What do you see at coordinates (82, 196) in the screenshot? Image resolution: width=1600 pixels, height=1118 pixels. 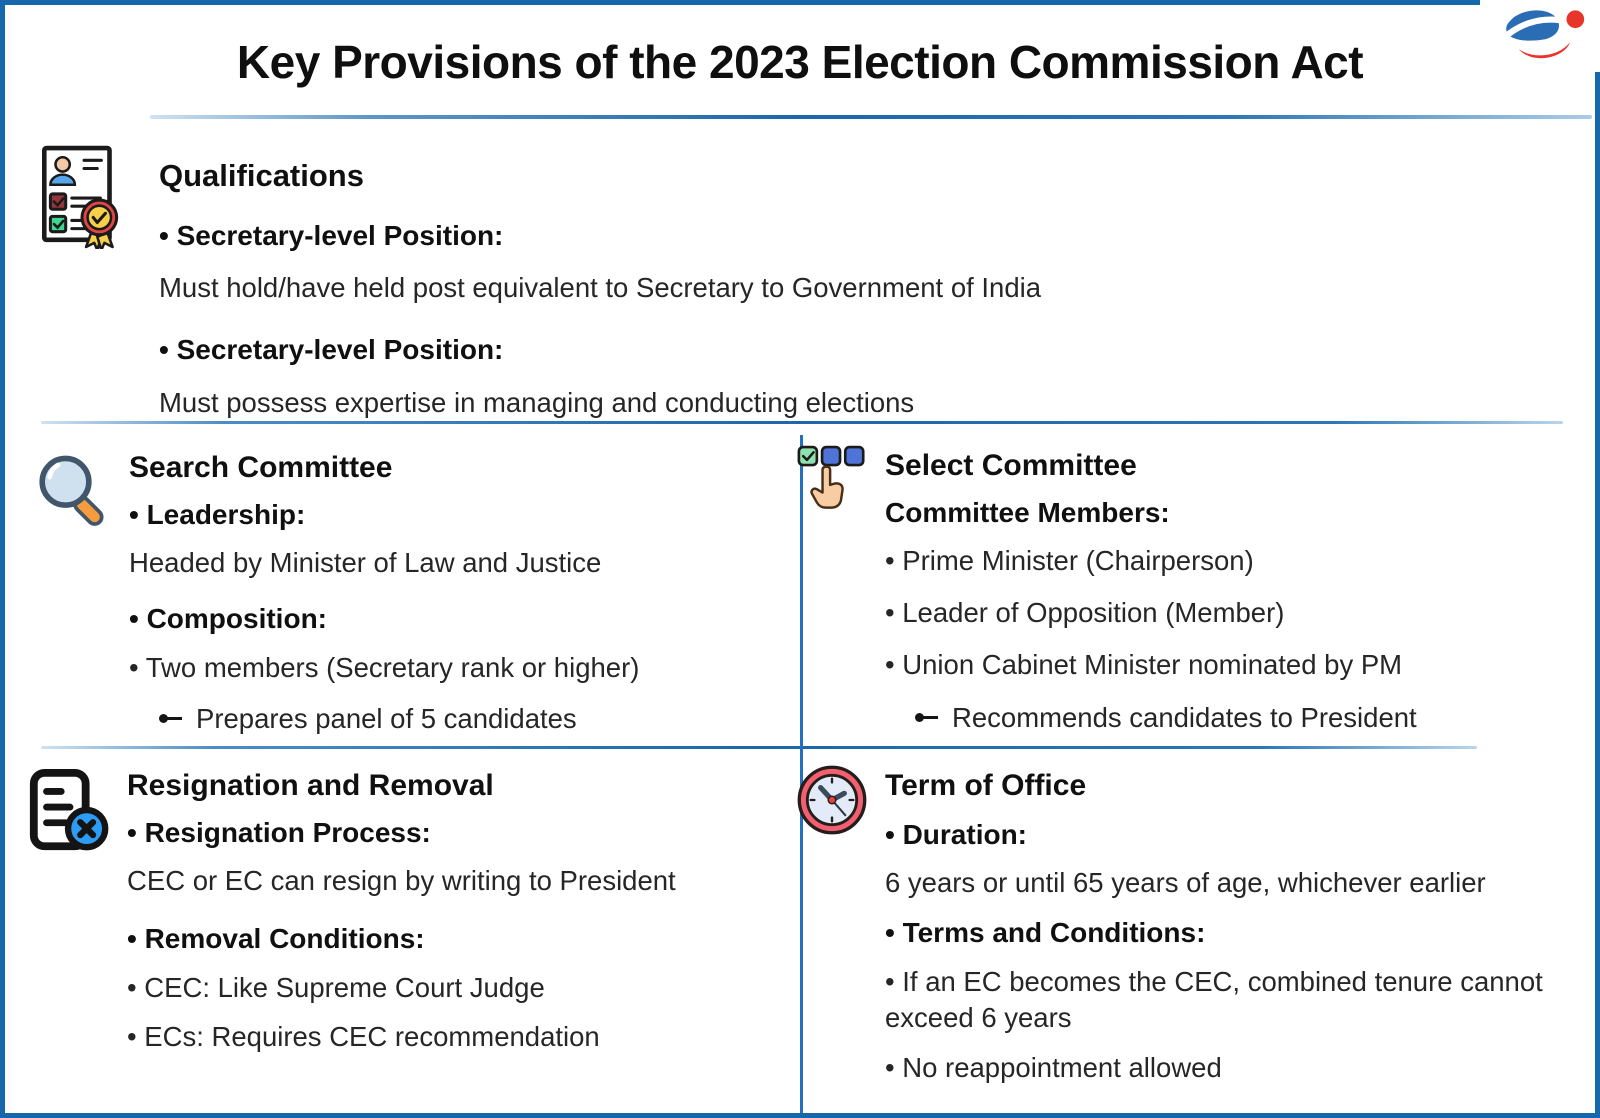 I see `certificate-badge-icon` at bounding box center [82, 196].